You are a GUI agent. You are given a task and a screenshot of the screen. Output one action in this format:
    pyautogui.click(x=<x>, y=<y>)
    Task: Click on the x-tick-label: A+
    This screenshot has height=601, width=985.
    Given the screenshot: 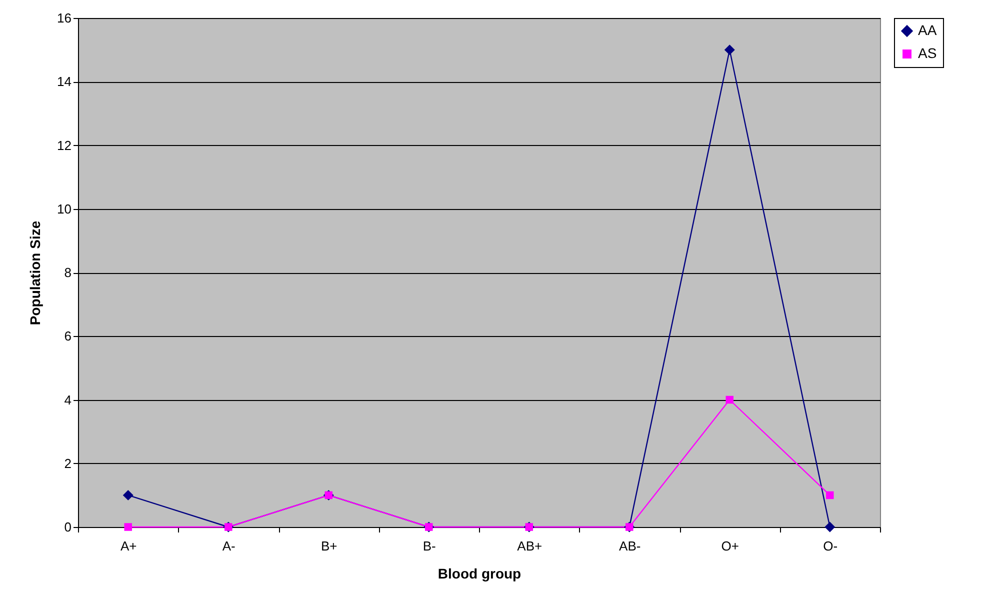 What is the action you would take?
    pyautogui.click(x=128, y=546)
    